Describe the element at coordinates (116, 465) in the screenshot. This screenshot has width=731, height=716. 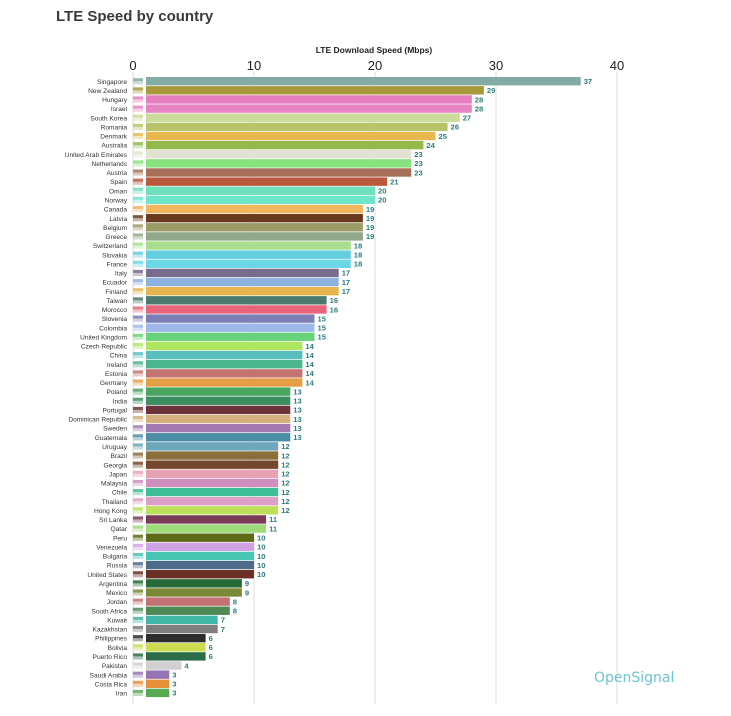
I see `category-label: Georgia` at that location.